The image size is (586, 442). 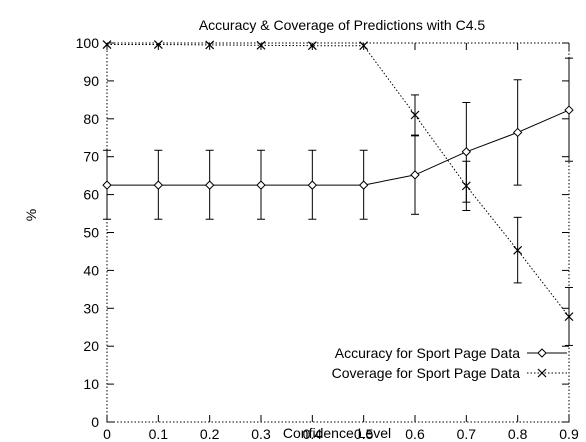 I want to click on y-tick-label: 90, so click(x=91, y=81).